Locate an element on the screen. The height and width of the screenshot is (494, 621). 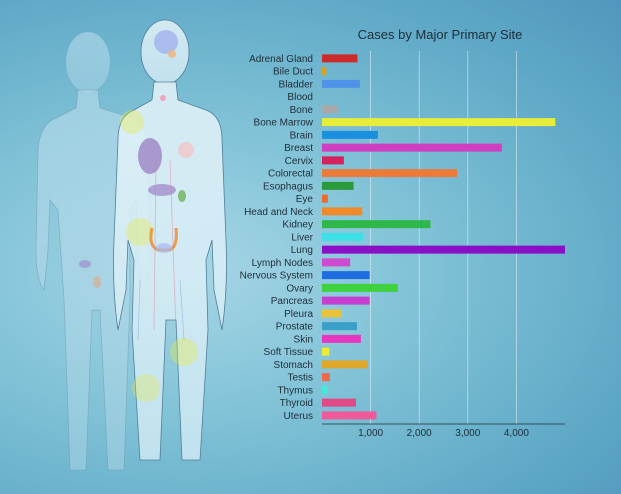
bar-eye is located at coordinates (325, 198).